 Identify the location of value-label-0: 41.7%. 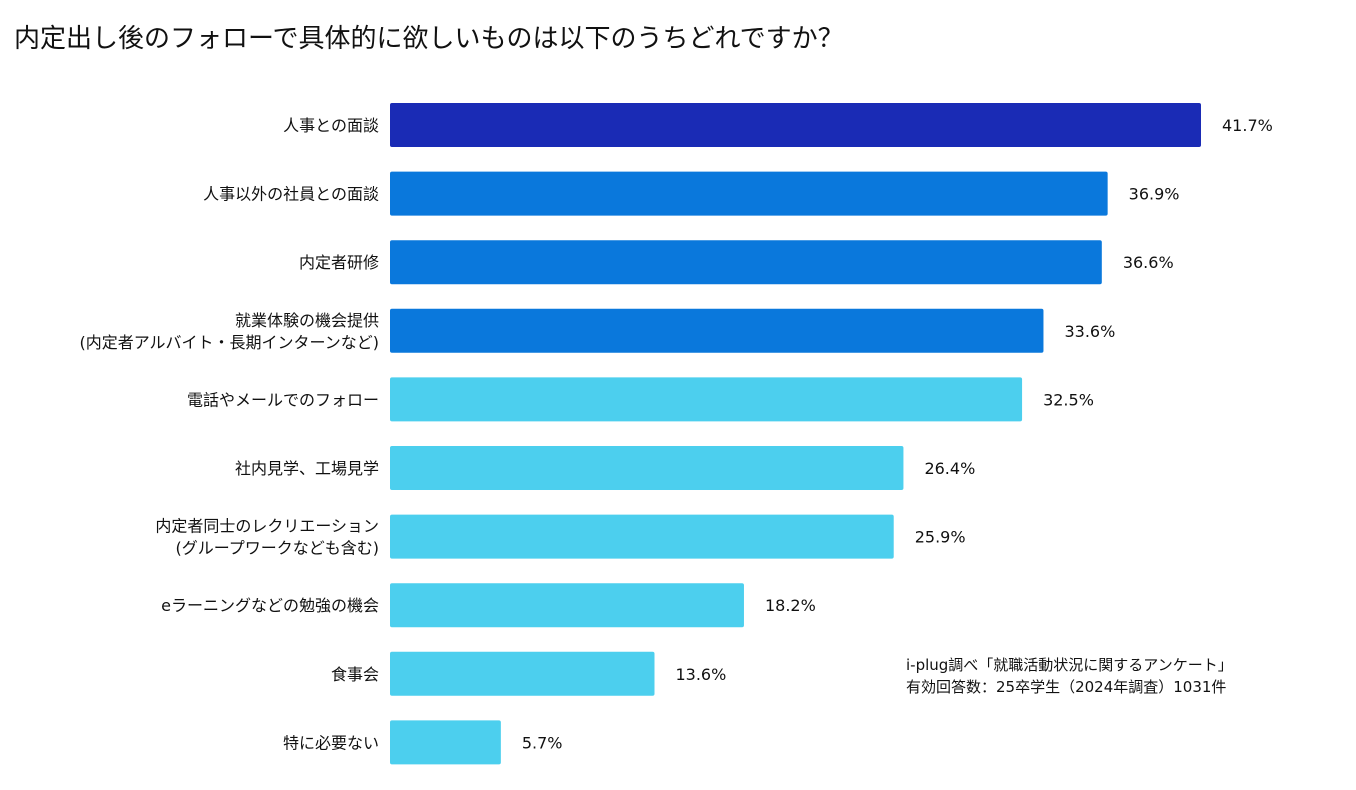
(1247, 125).